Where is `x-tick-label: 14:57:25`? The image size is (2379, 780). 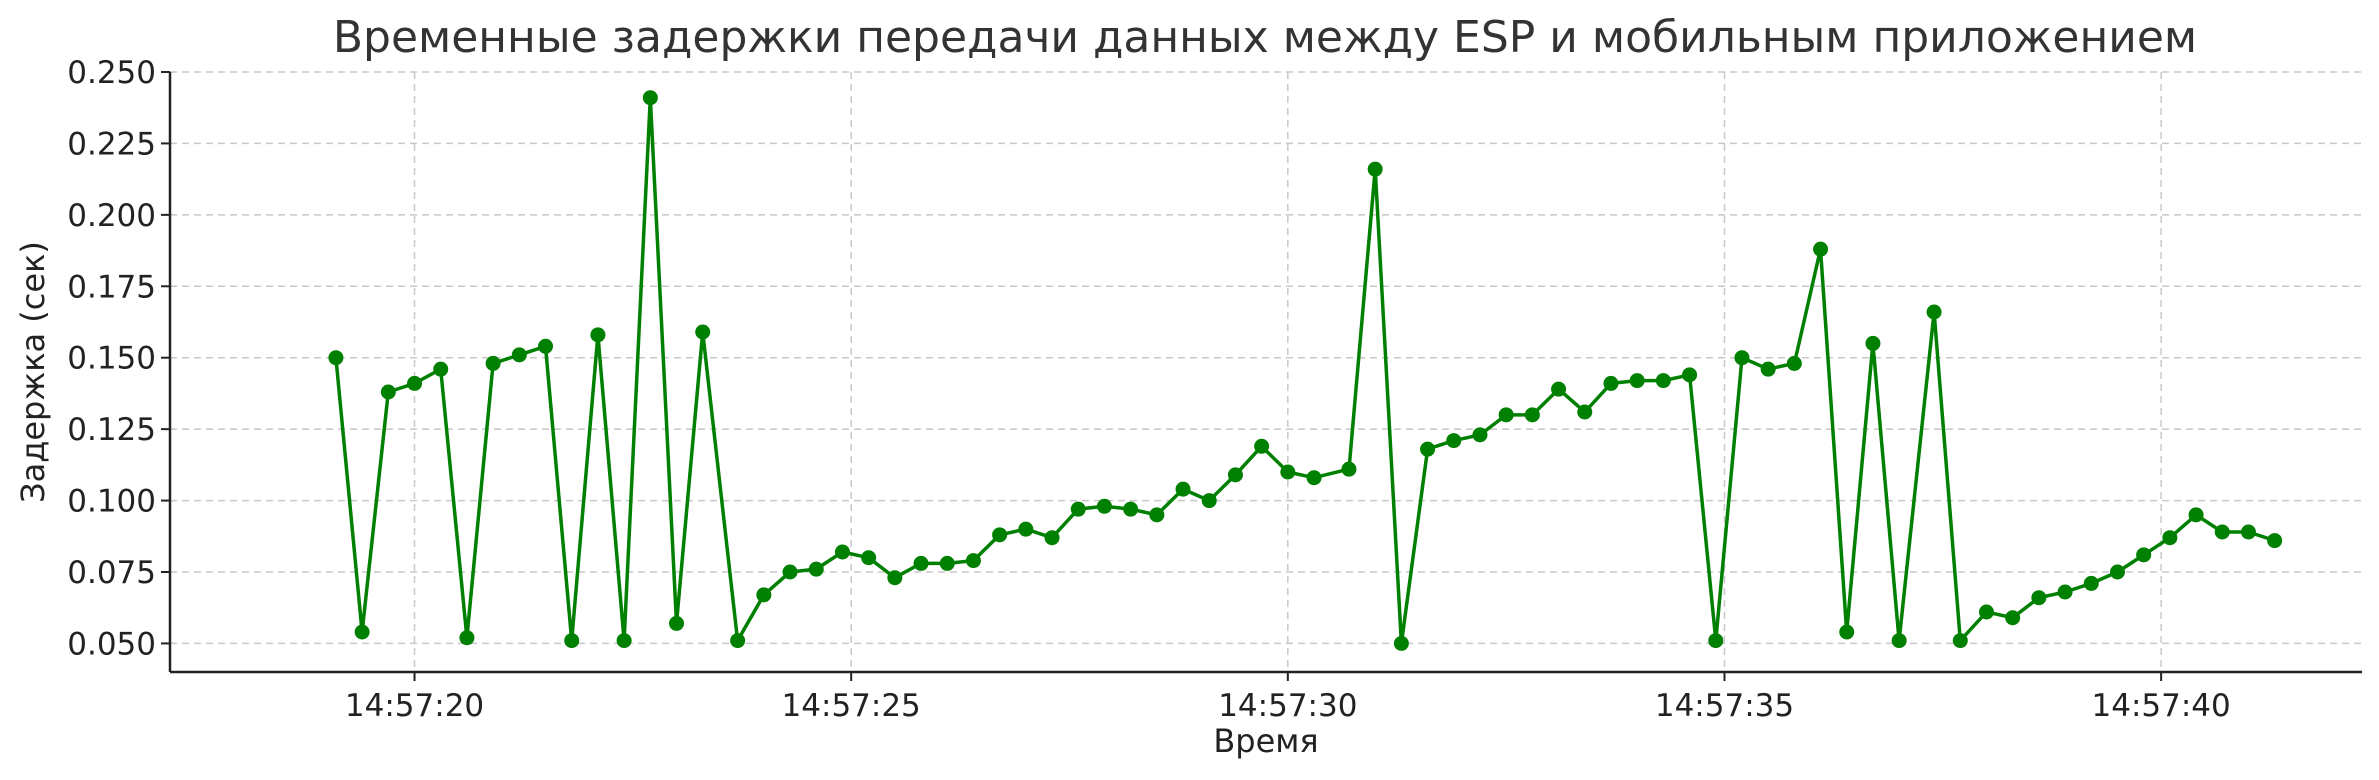 x-tick-label: 14:57:25 is located at coordinates (851, 706).